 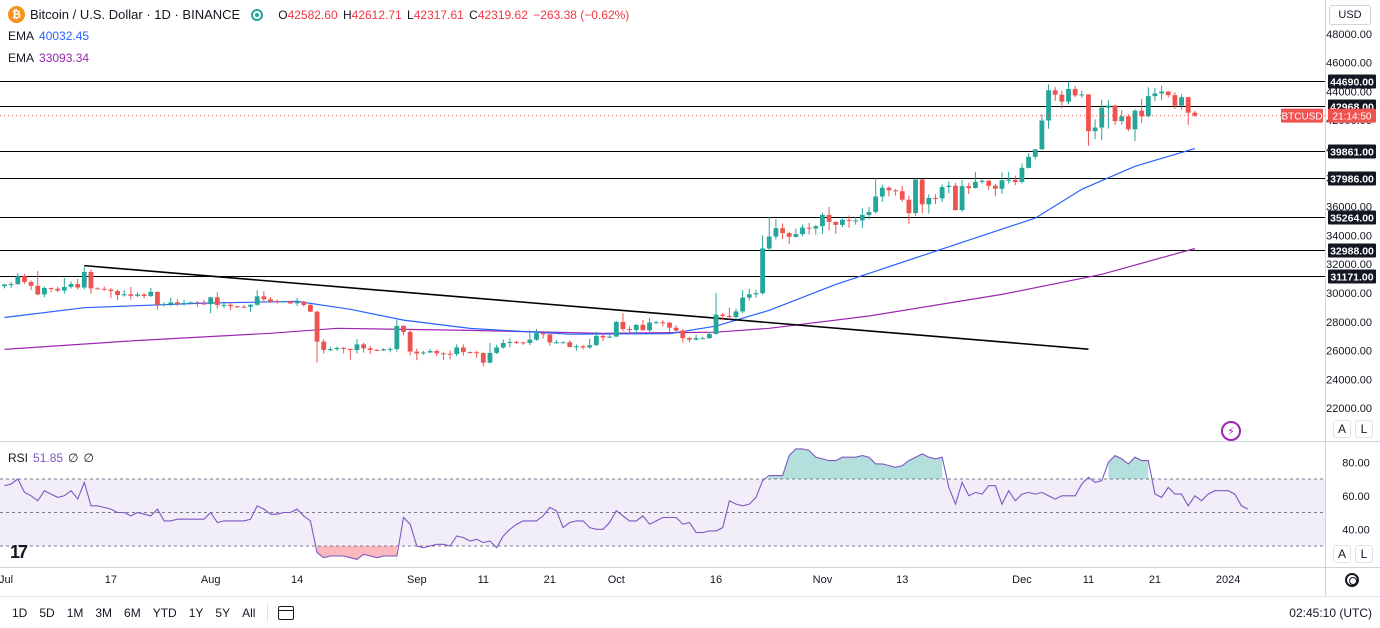 I want to click on y-tick-label: 22000.00, so click(x=1349, y=409).